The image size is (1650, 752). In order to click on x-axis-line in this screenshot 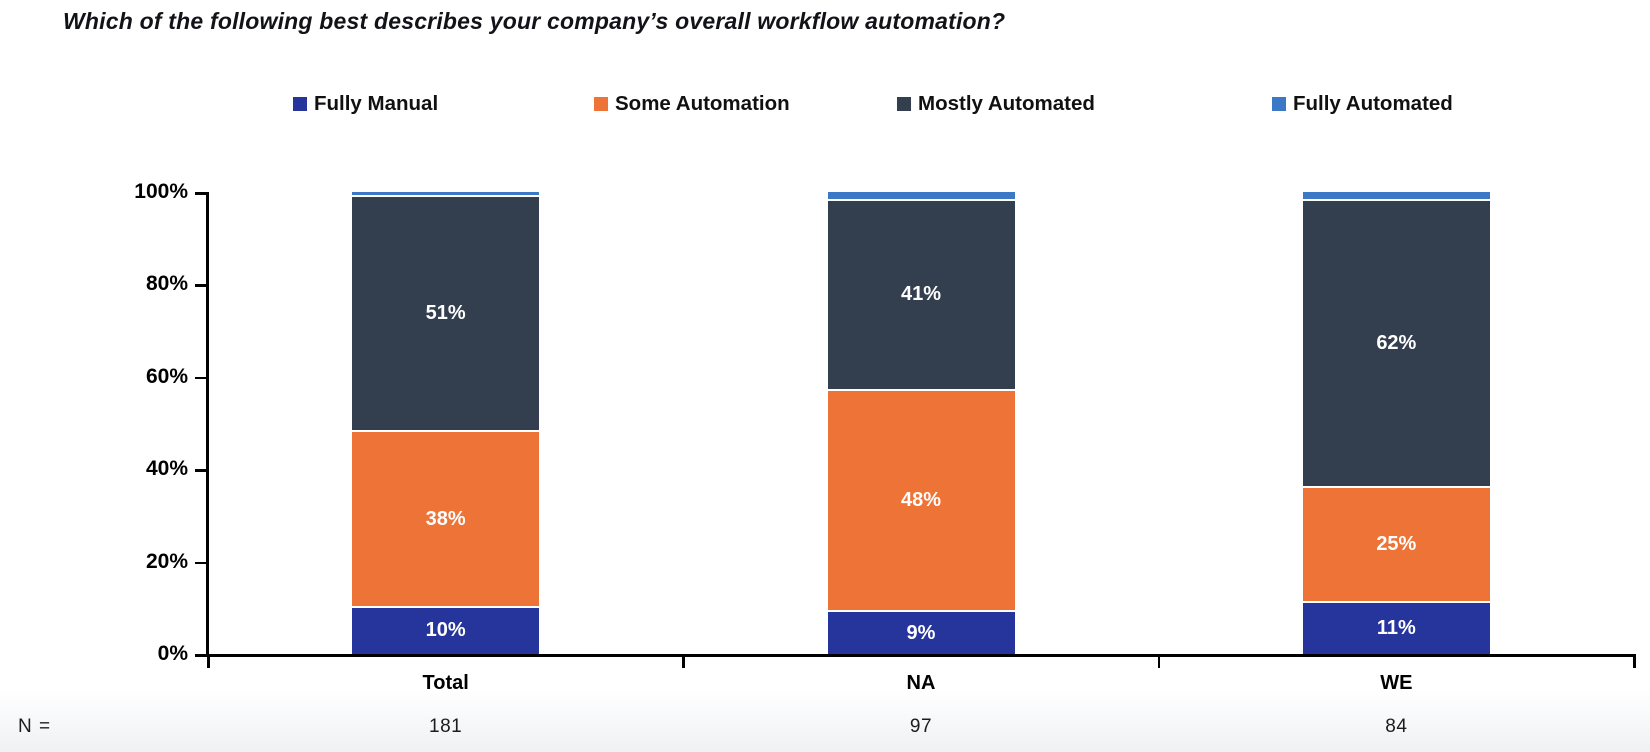, I will do `click(921, 655)`.